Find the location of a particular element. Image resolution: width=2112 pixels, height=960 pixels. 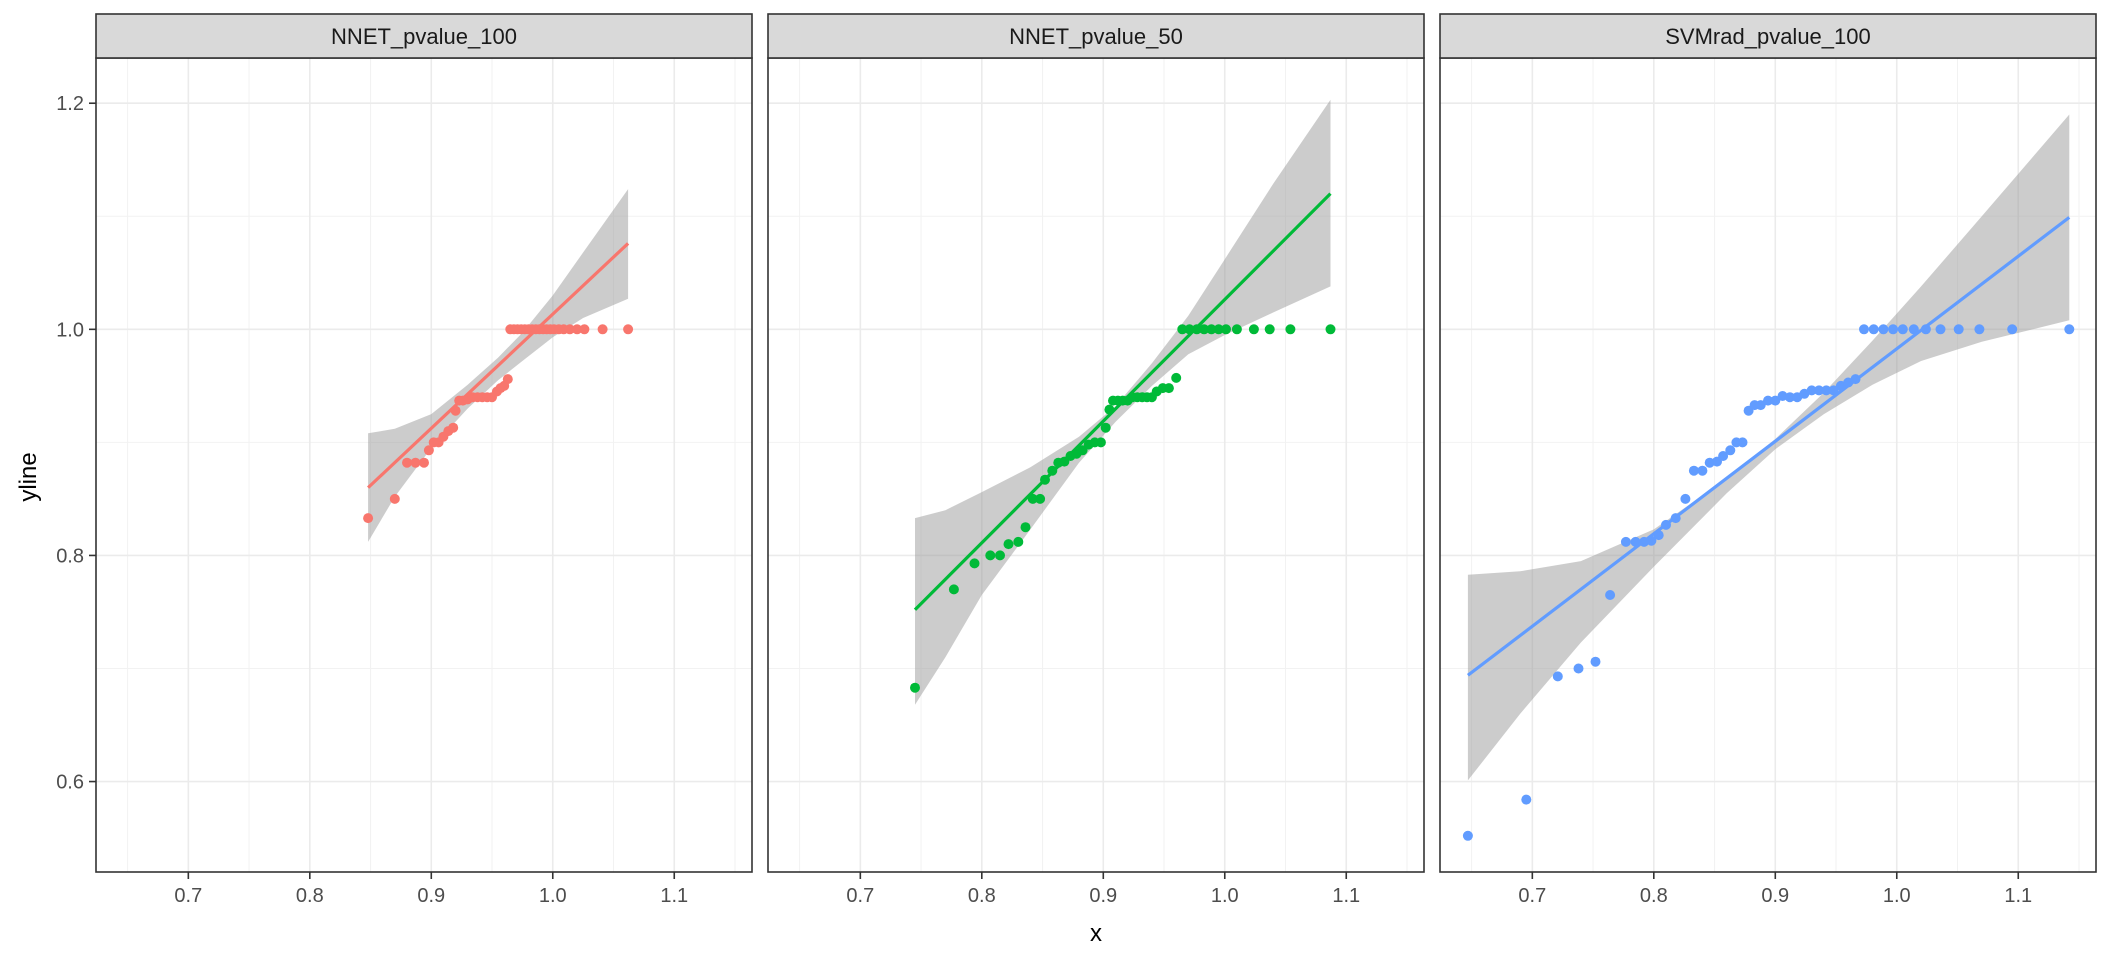

y-tick-label: 1.0 is located at coordinates (70, 330).